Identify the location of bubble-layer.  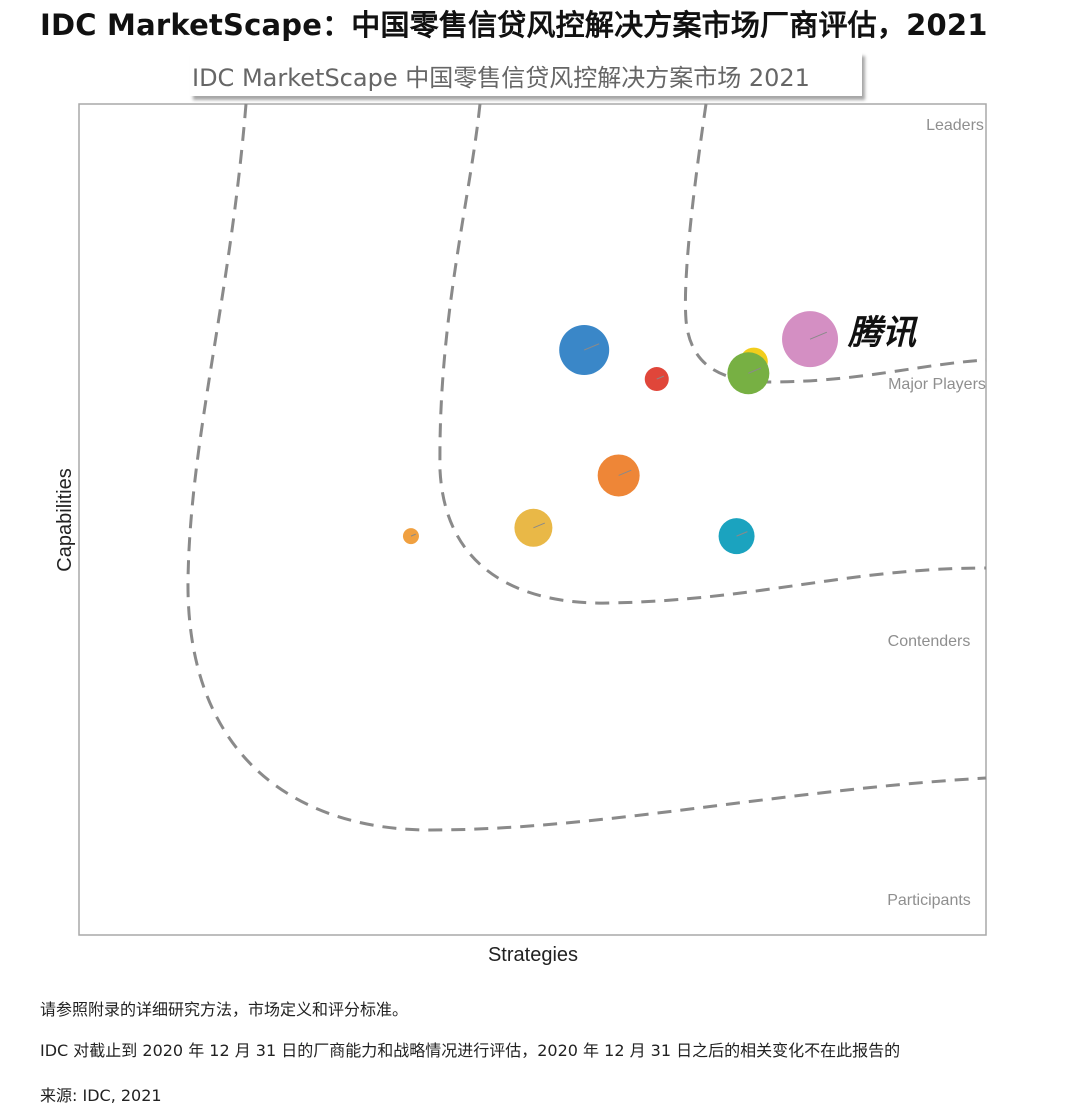
(620, 433).